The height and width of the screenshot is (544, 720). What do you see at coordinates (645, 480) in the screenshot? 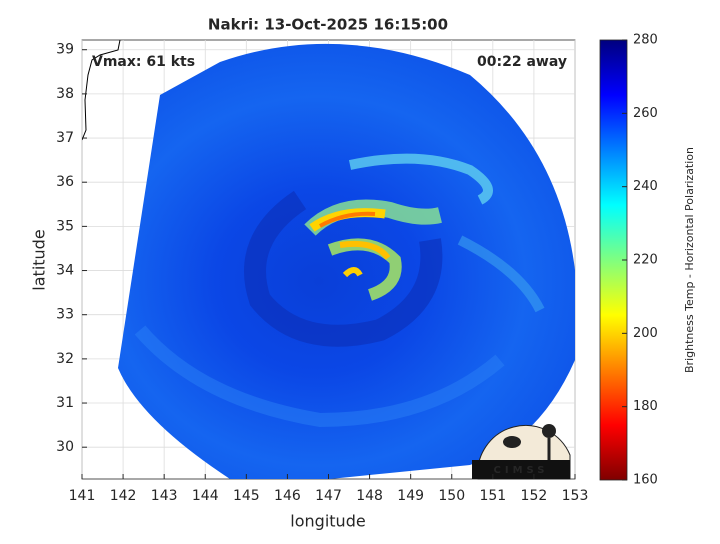
I see `colorbar-tick-label: 160` at bounding box center [645, 480].